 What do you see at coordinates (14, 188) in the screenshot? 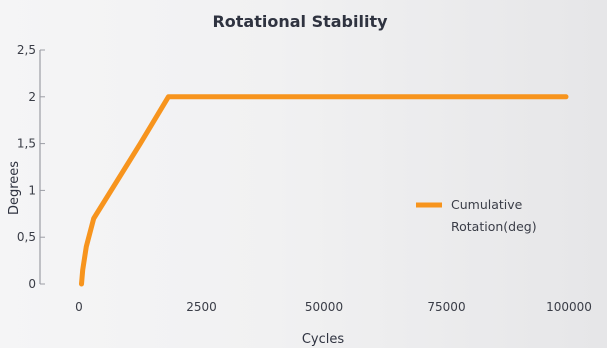
I see `y-axis-label: Degrees` at bounding box center [14, 188].